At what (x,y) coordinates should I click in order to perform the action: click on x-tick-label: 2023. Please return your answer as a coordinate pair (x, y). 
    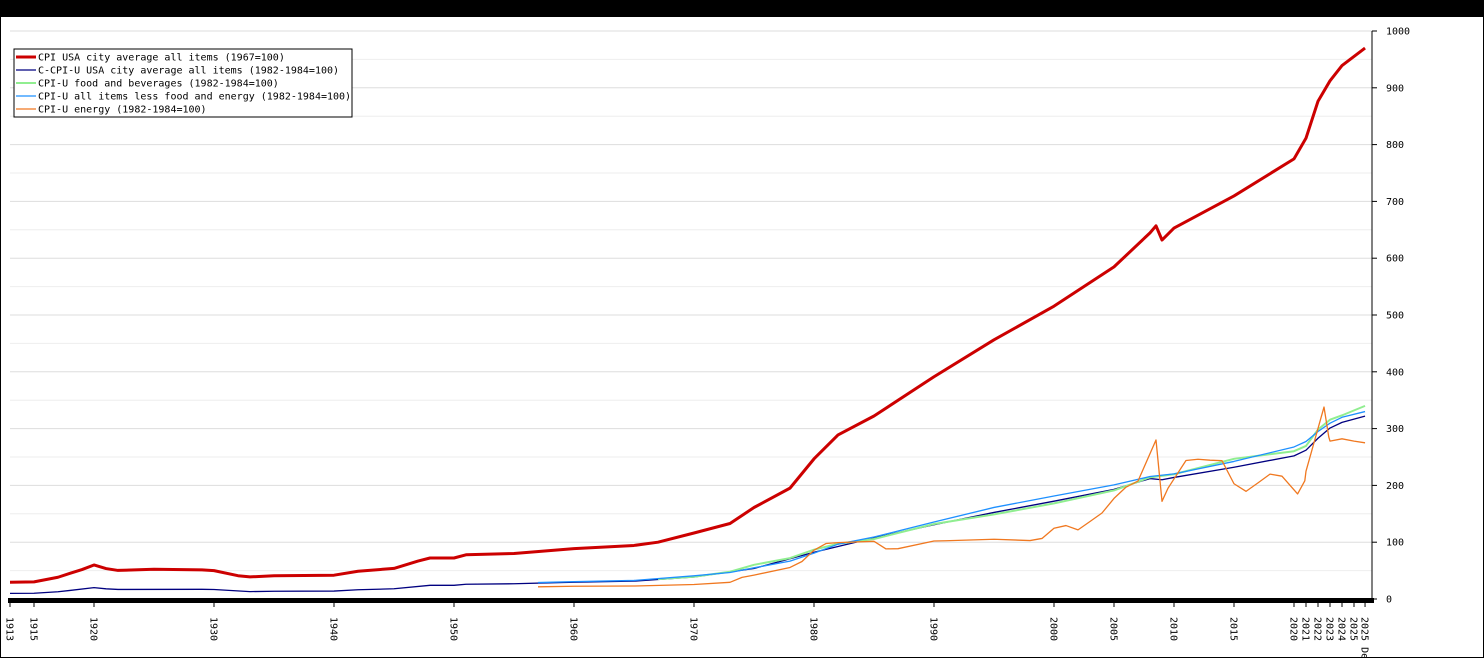
    Looking at the image, I should click on (1329, 629).